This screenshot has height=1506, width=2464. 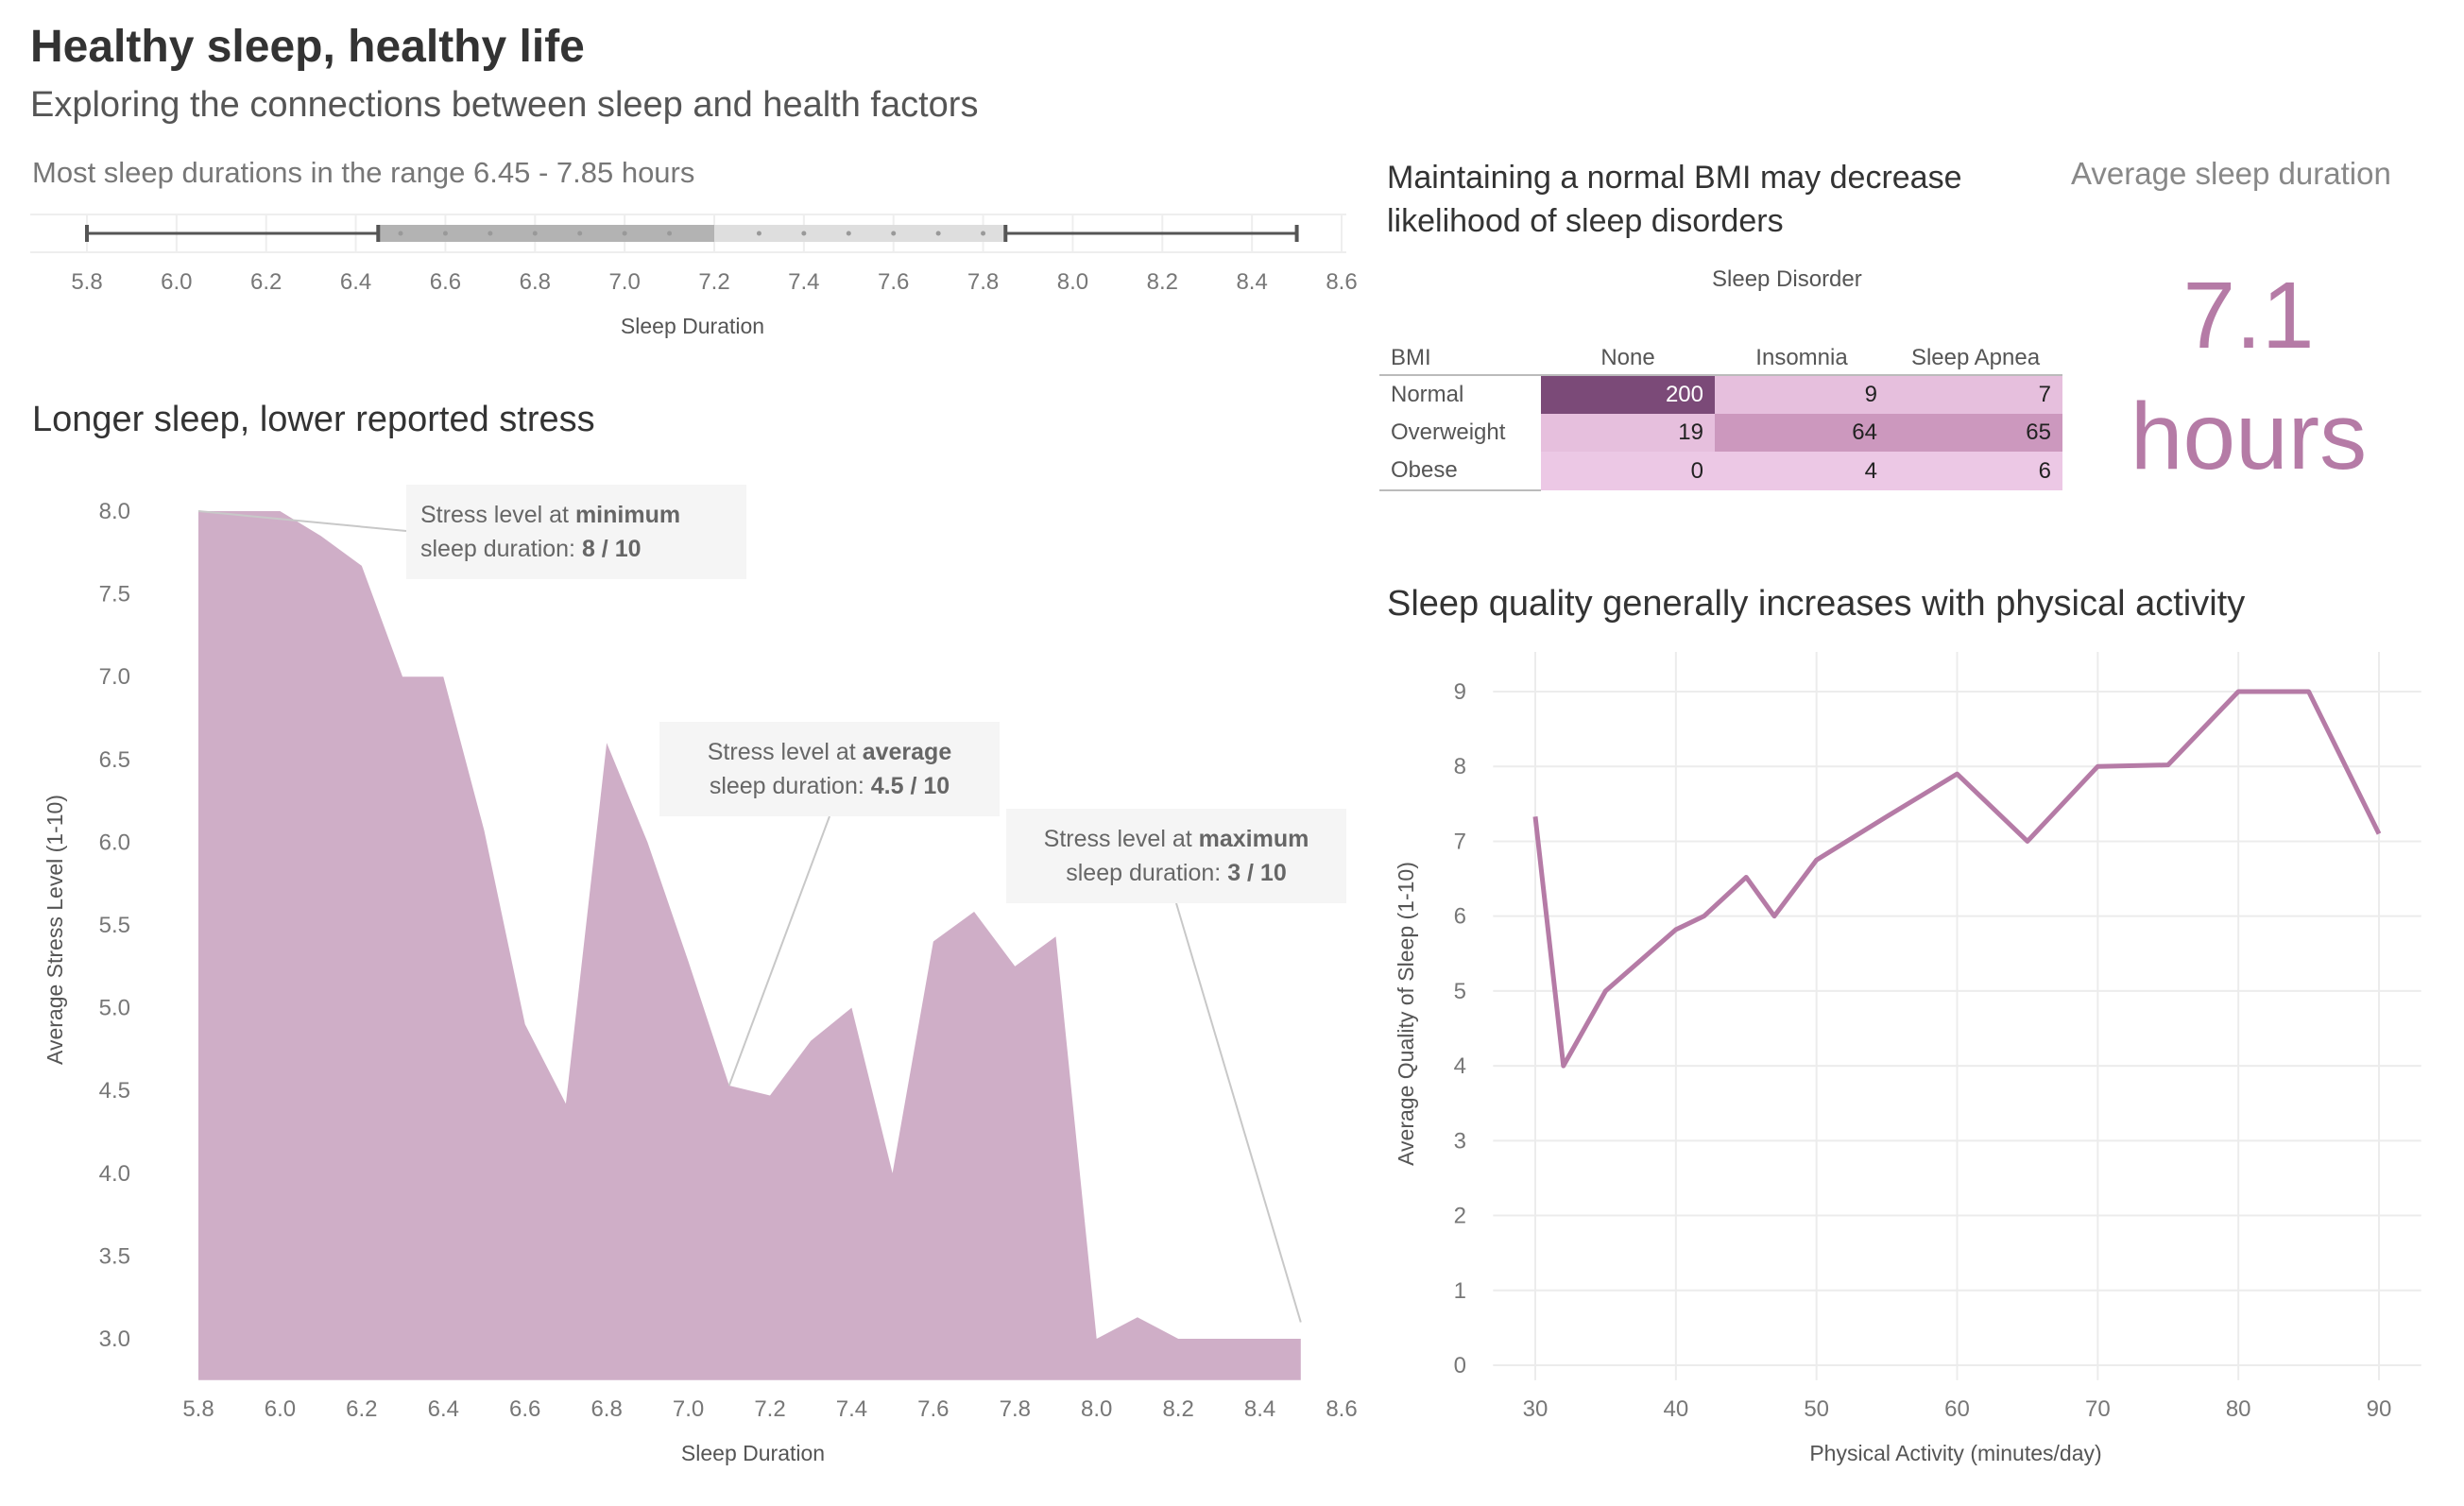 I want to click on stress-title: Longer sleep, lower reported stress, so click(x=314, y=419).